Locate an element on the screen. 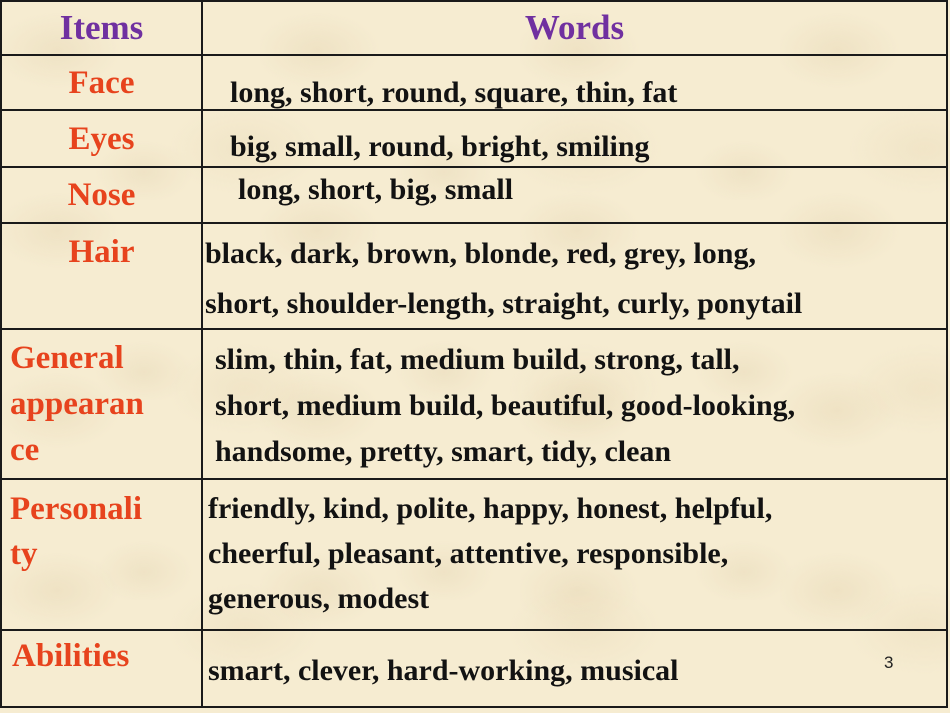 This screenshot has height=713, width=950. header-items-label: Items is located at coordinates (101, 27).